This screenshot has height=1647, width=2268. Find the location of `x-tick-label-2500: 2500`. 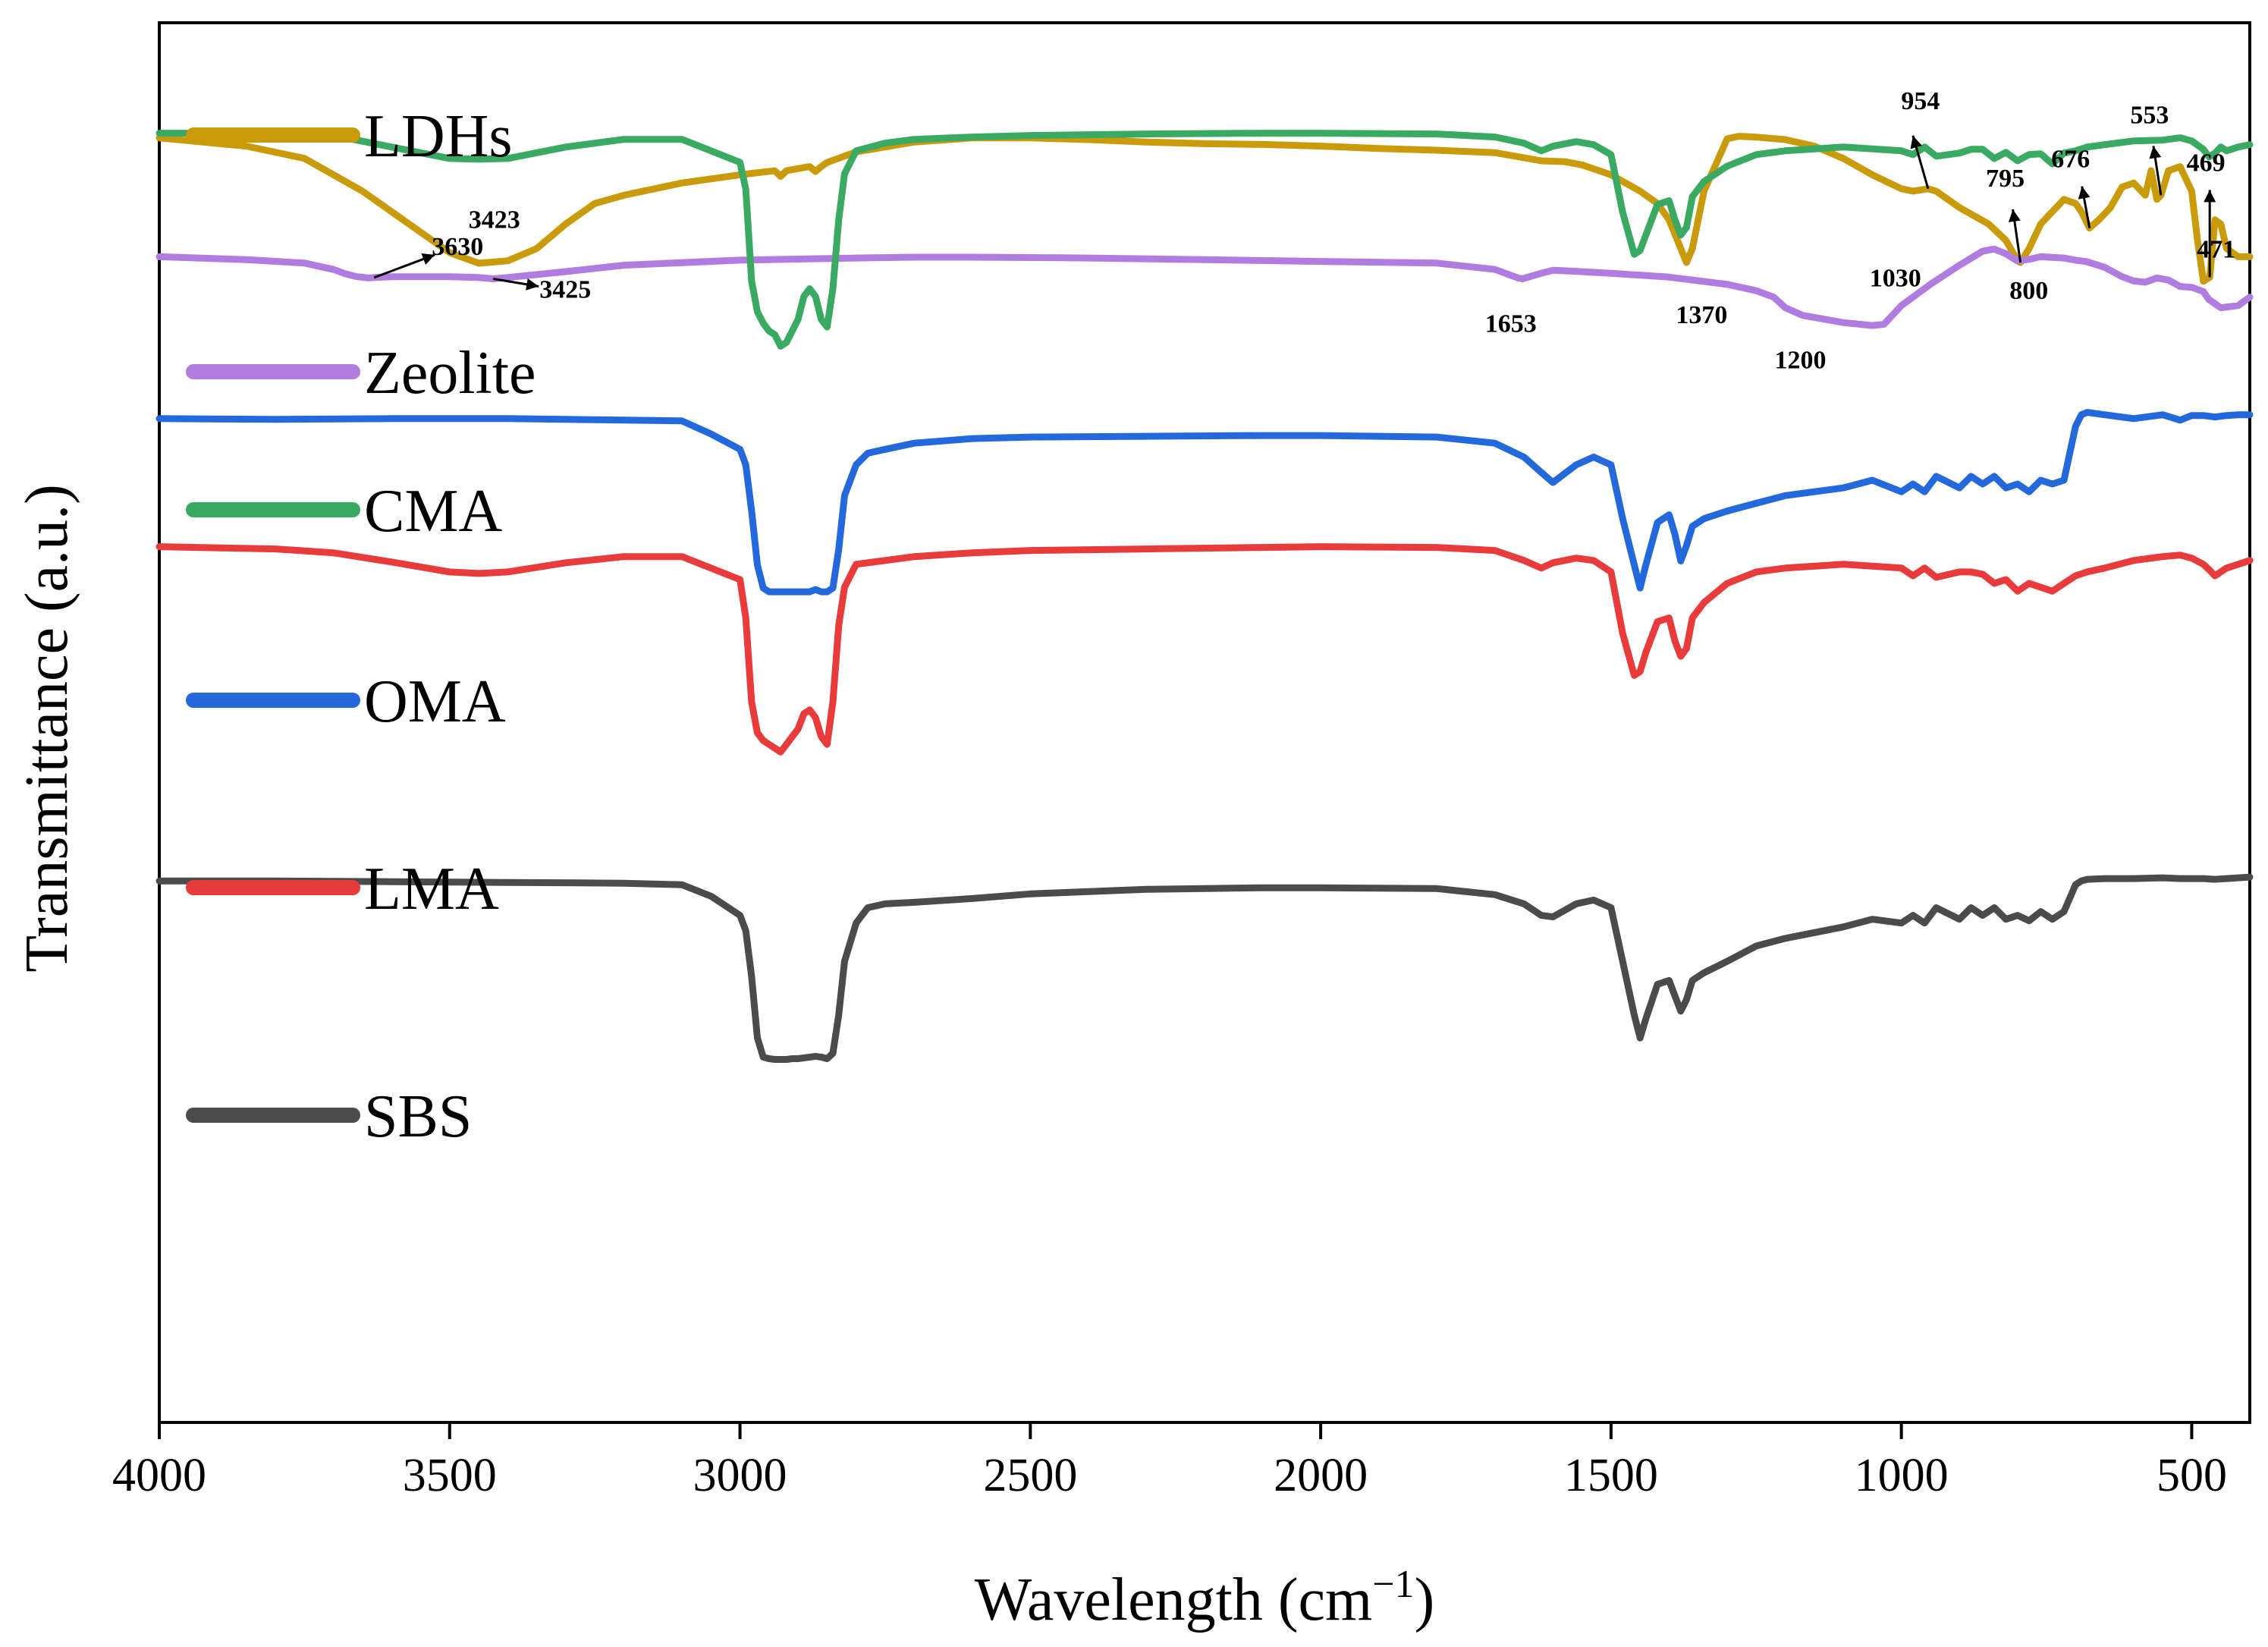

x-tick-label-2500: 2500 is located at coordinates (1030, 1475).